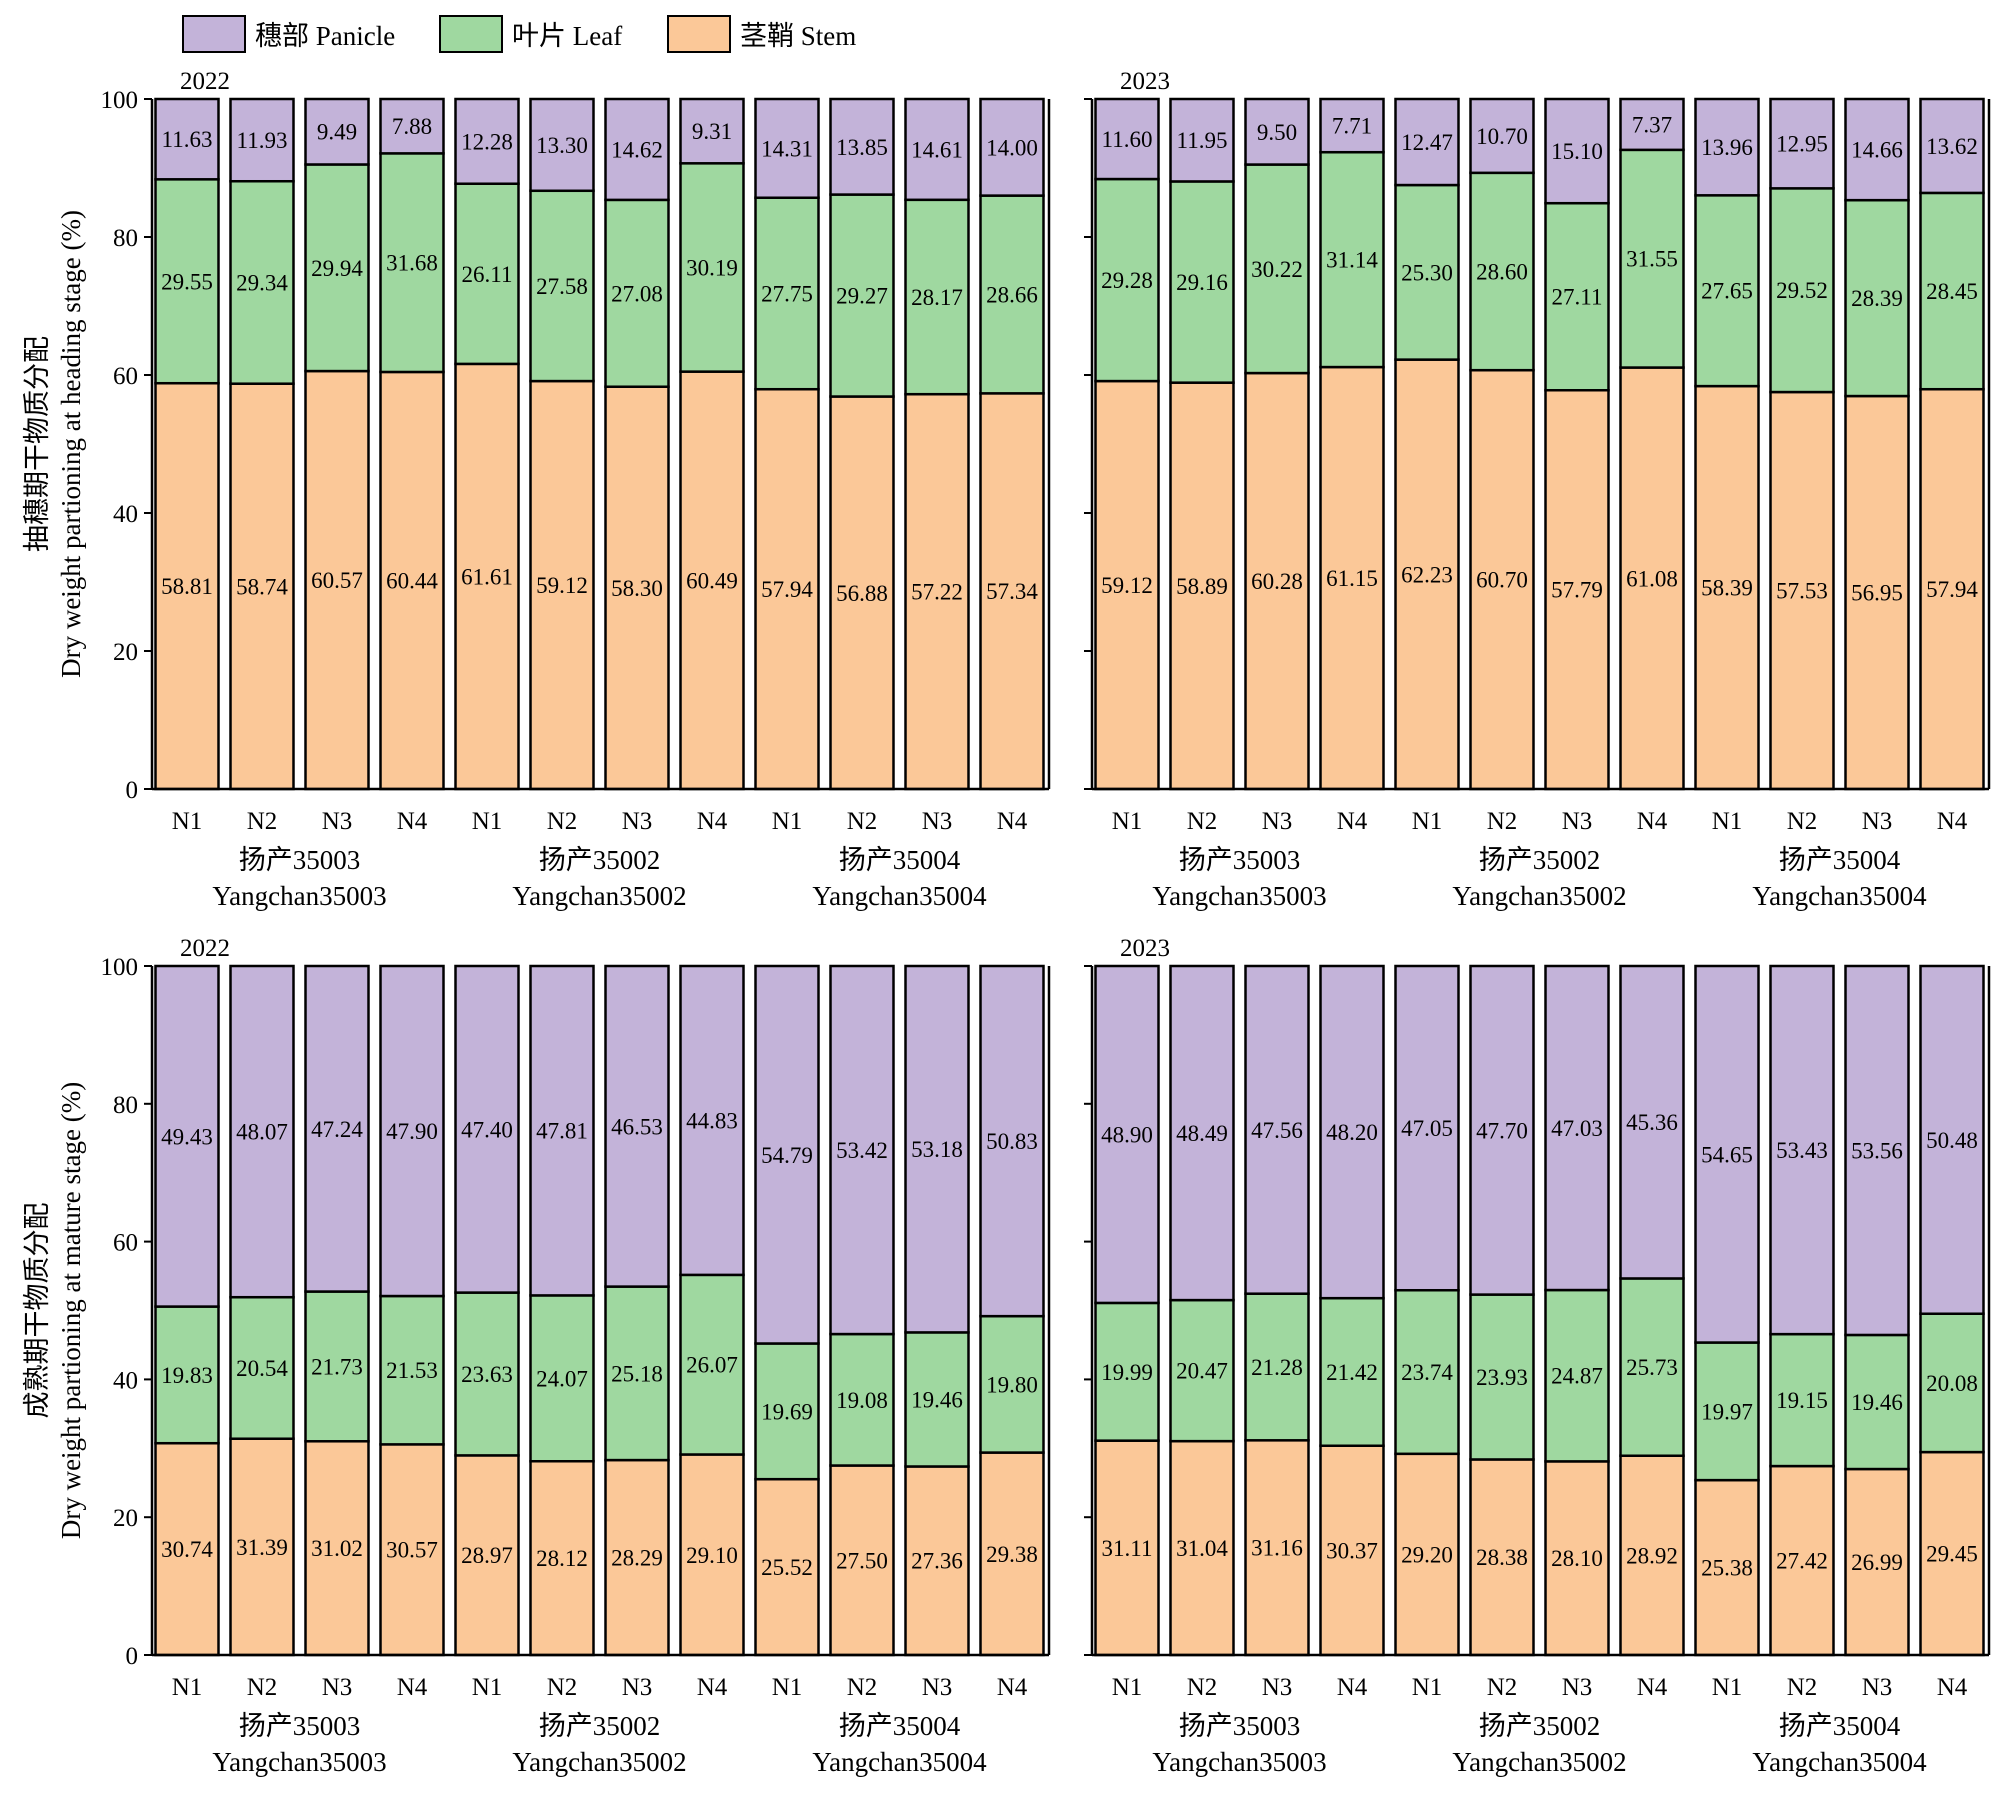 The width and height of the screenshot is (2007, 1806). Describe the element at coordinates (567, 36) in the screenshot. I see `legend-label-leaf: 叶片 Leaf` at that location.